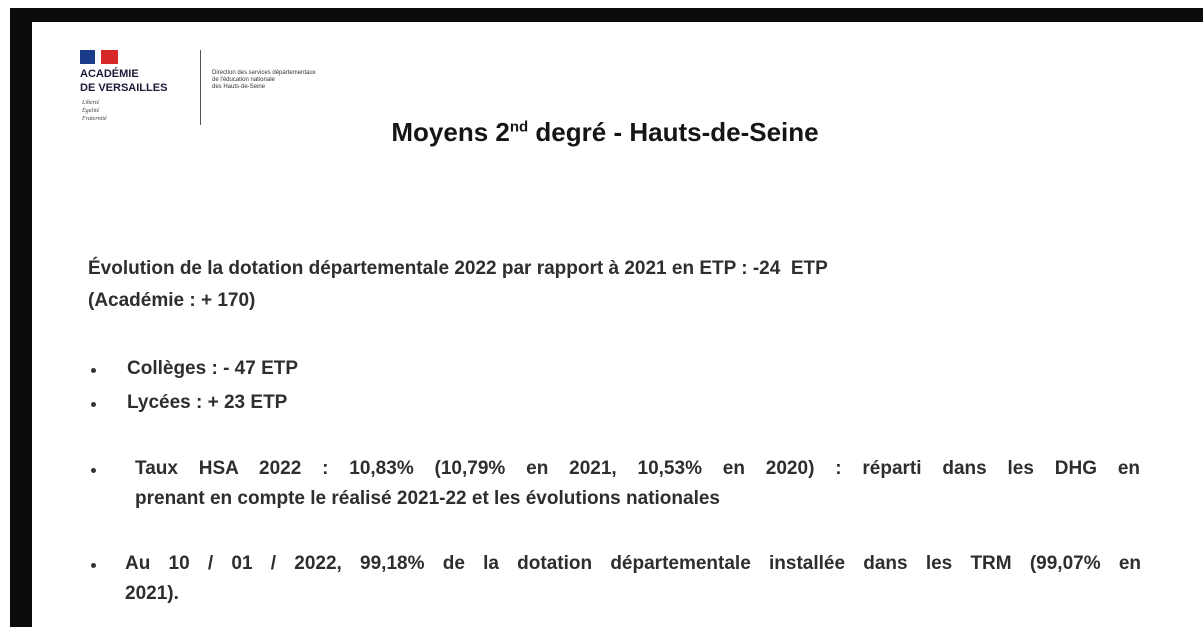 The height and width of the screenshot is (627, 1203). I want to click on motto: Liberté, so click(91, 103).